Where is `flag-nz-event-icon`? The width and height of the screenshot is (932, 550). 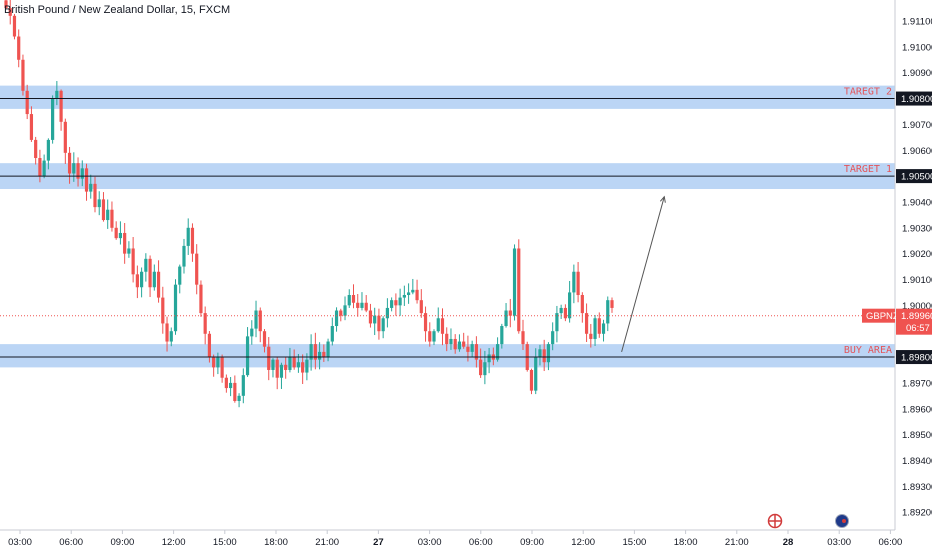 flag-nz-event-icon is located at coordinates (842, 521).